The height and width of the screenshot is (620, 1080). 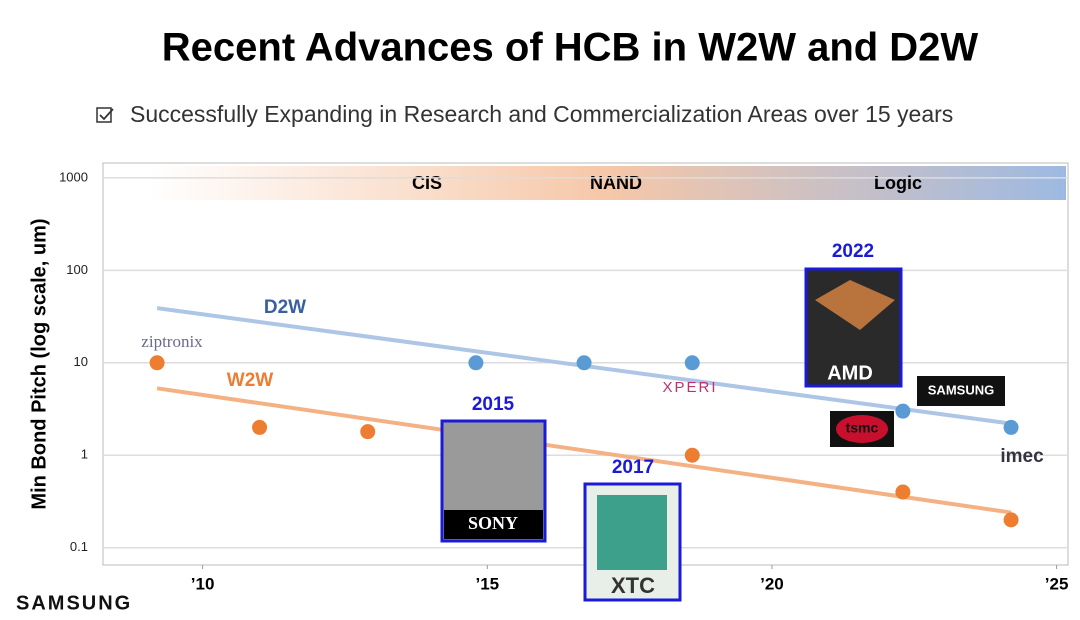 What do you see at coordinates (570, 48) in the screenshot?
I see `title: Recent Advances of HCB in W2W and D2W` at bounding box center [570, 48].